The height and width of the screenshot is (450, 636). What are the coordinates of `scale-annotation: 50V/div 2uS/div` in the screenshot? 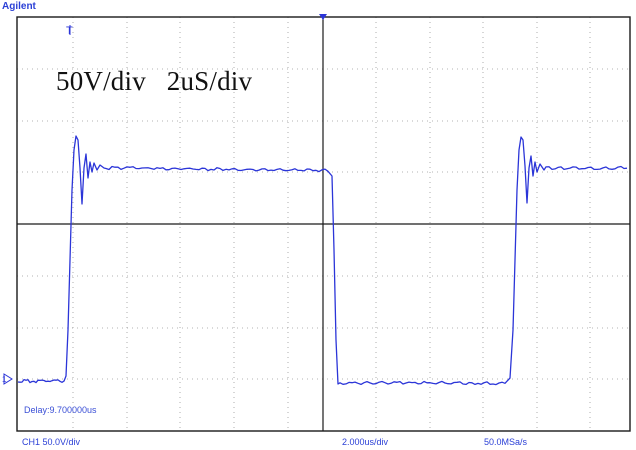 It's located at (154, 81).